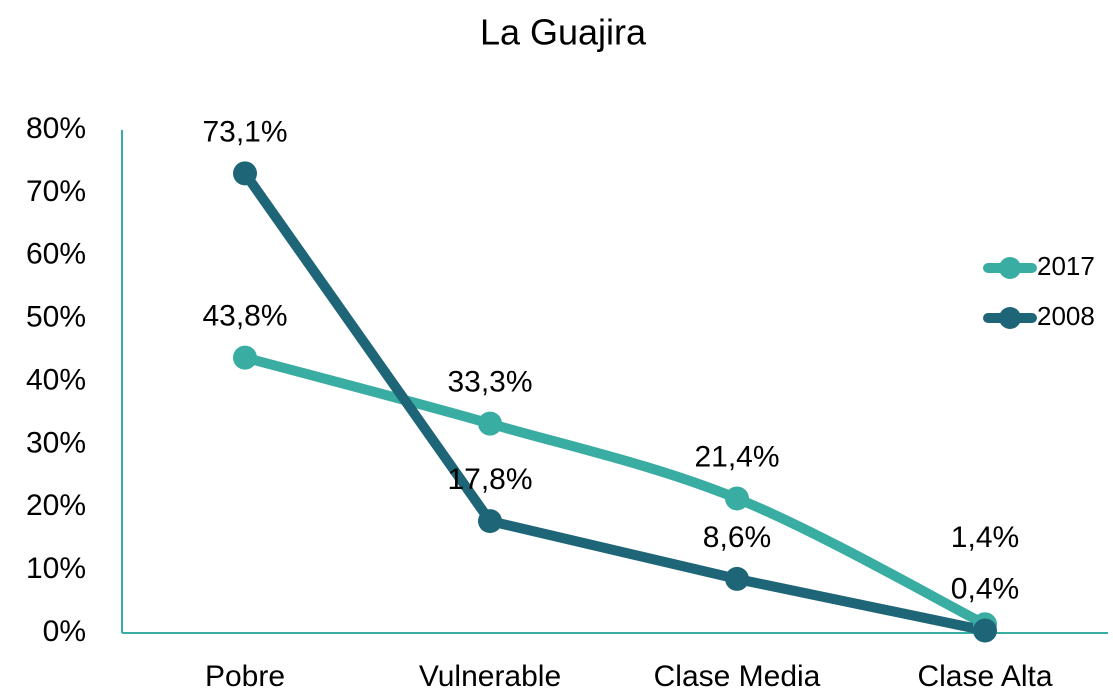  Describe the element at coordinates (737, 676) in the screenshot. I see `x-tick-label: Clase Media` at that location.